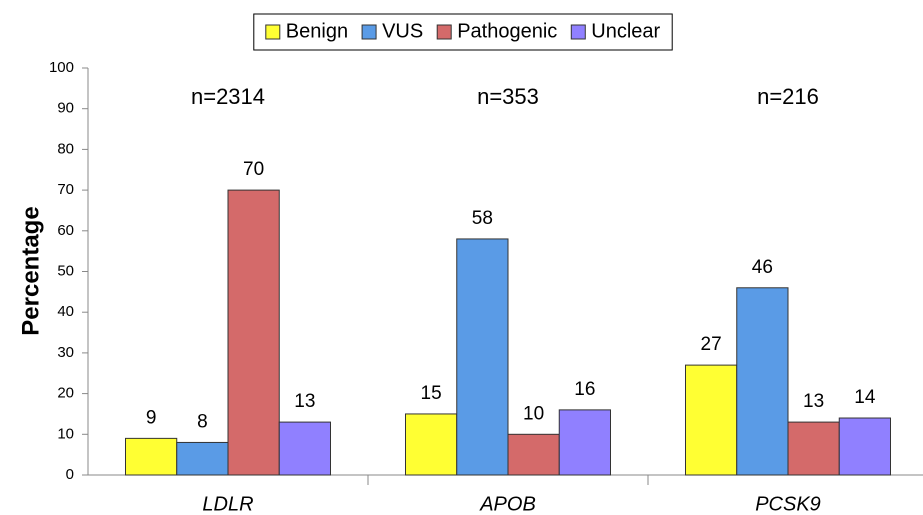 This screenshot has width=923, height=515. I want to click on value-label: 16, so click(584, 389).